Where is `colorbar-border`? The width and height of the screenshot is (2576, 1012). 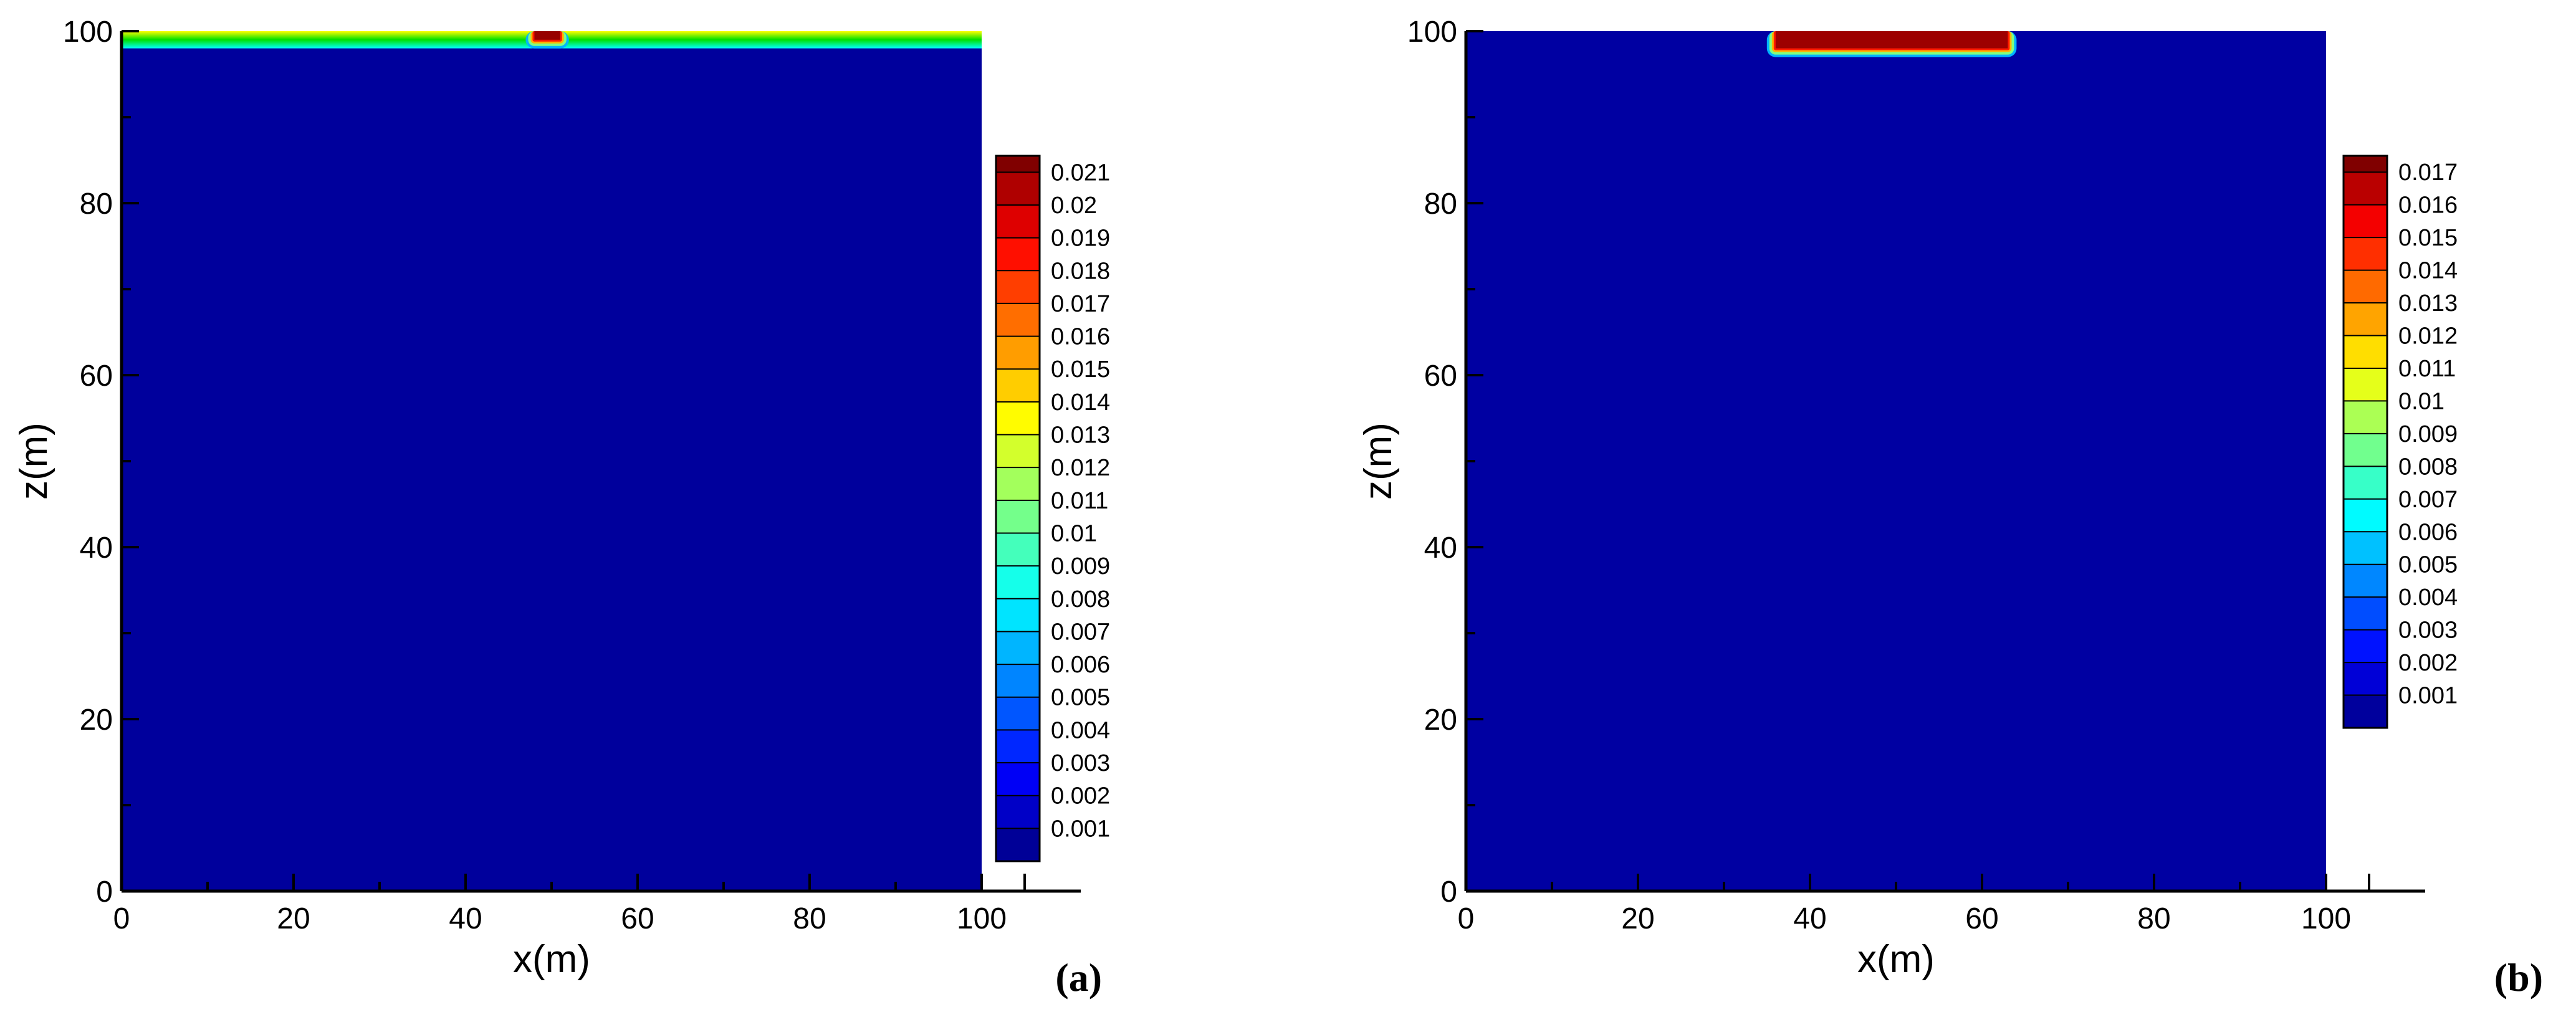 colorbar-border is located at coordinates (1018, 508).